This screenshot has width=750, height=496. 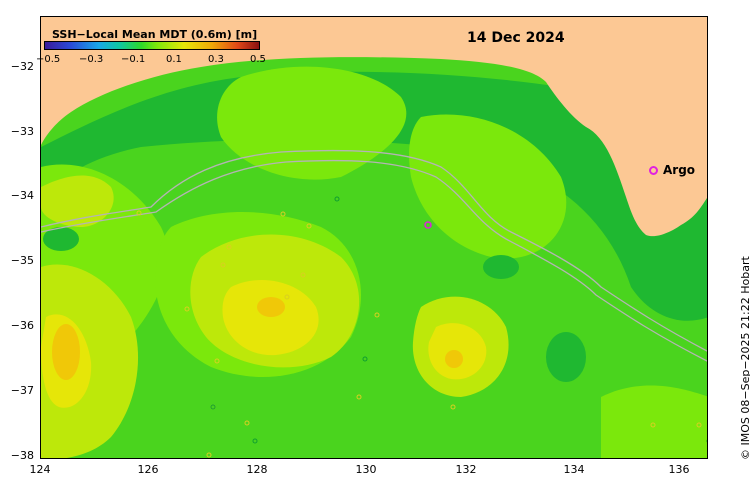 I want to click on x-tick: 134, so click(x=574, y=469).